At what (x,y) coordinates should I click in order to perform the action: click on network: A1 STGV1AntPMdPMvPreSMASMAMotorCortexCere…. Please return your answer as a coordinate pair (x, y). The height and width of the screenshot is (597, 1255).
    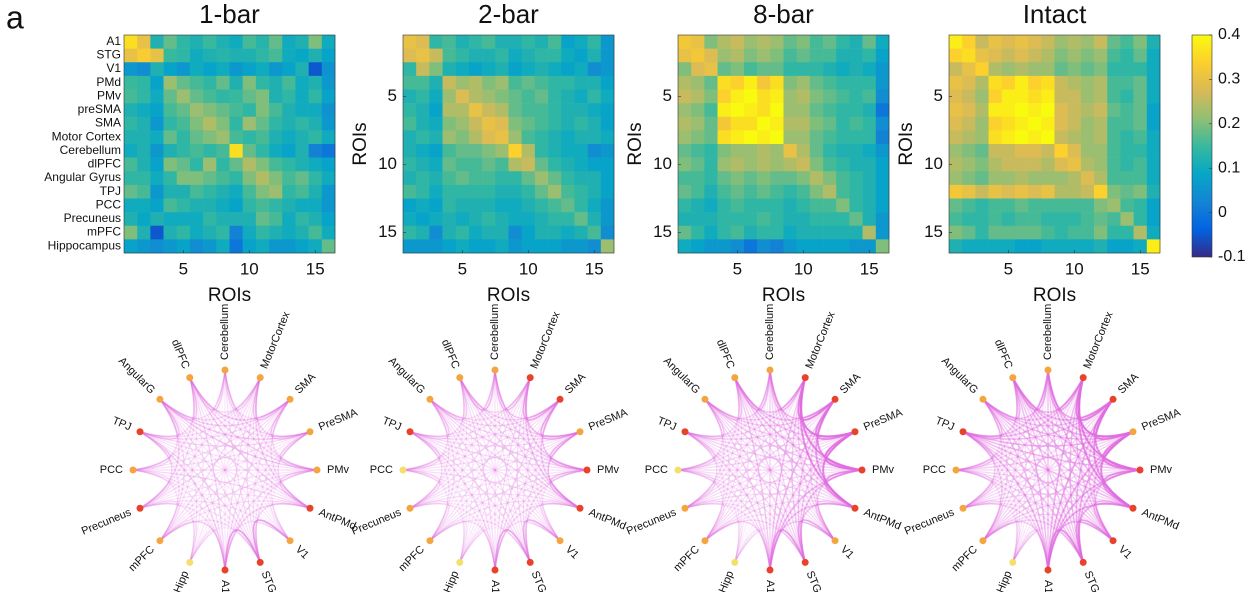
    Looking at the image, I should click on (220, 449).